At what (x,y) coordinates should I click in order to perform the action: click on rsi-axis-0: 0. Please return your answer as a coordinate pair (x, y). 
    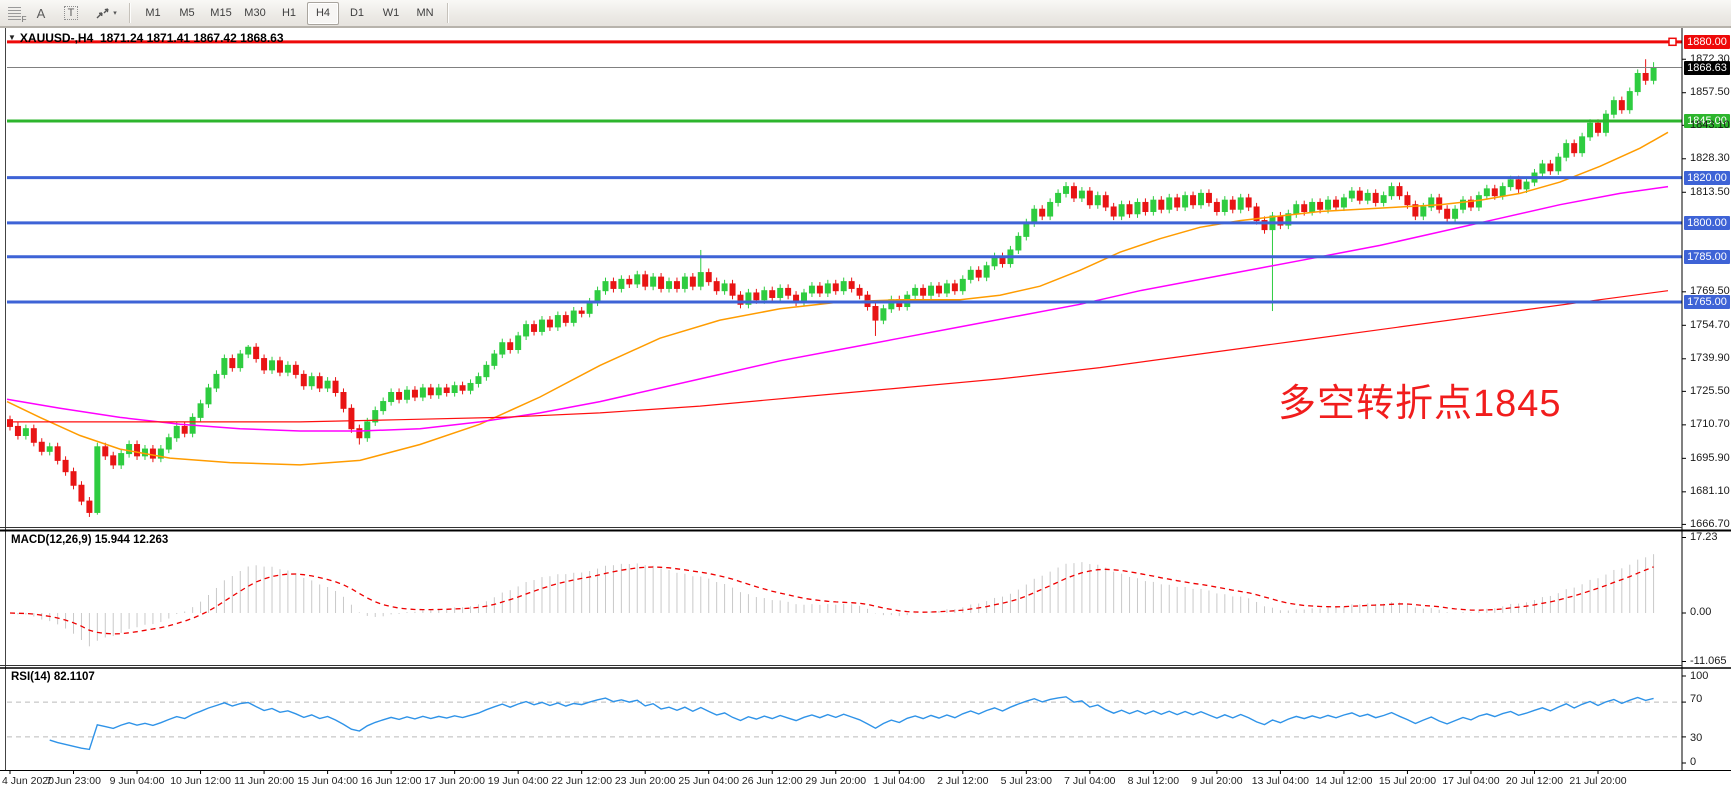
    Looking at the image, I should click on (1693, 762).